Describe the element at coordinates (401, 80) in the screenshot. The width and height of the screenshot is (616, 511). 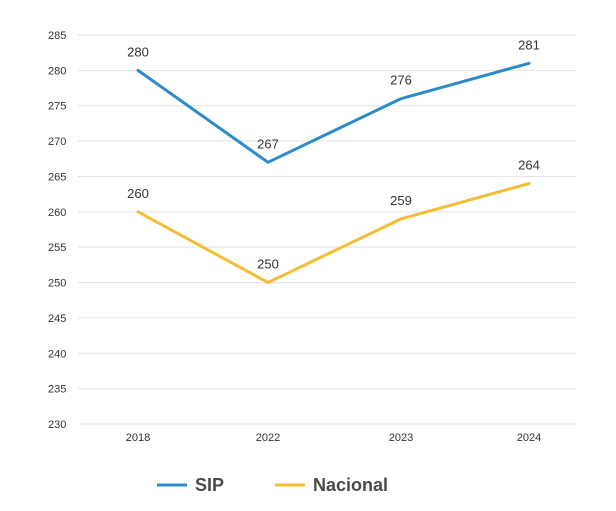
I see `data-label: 276` at that location.